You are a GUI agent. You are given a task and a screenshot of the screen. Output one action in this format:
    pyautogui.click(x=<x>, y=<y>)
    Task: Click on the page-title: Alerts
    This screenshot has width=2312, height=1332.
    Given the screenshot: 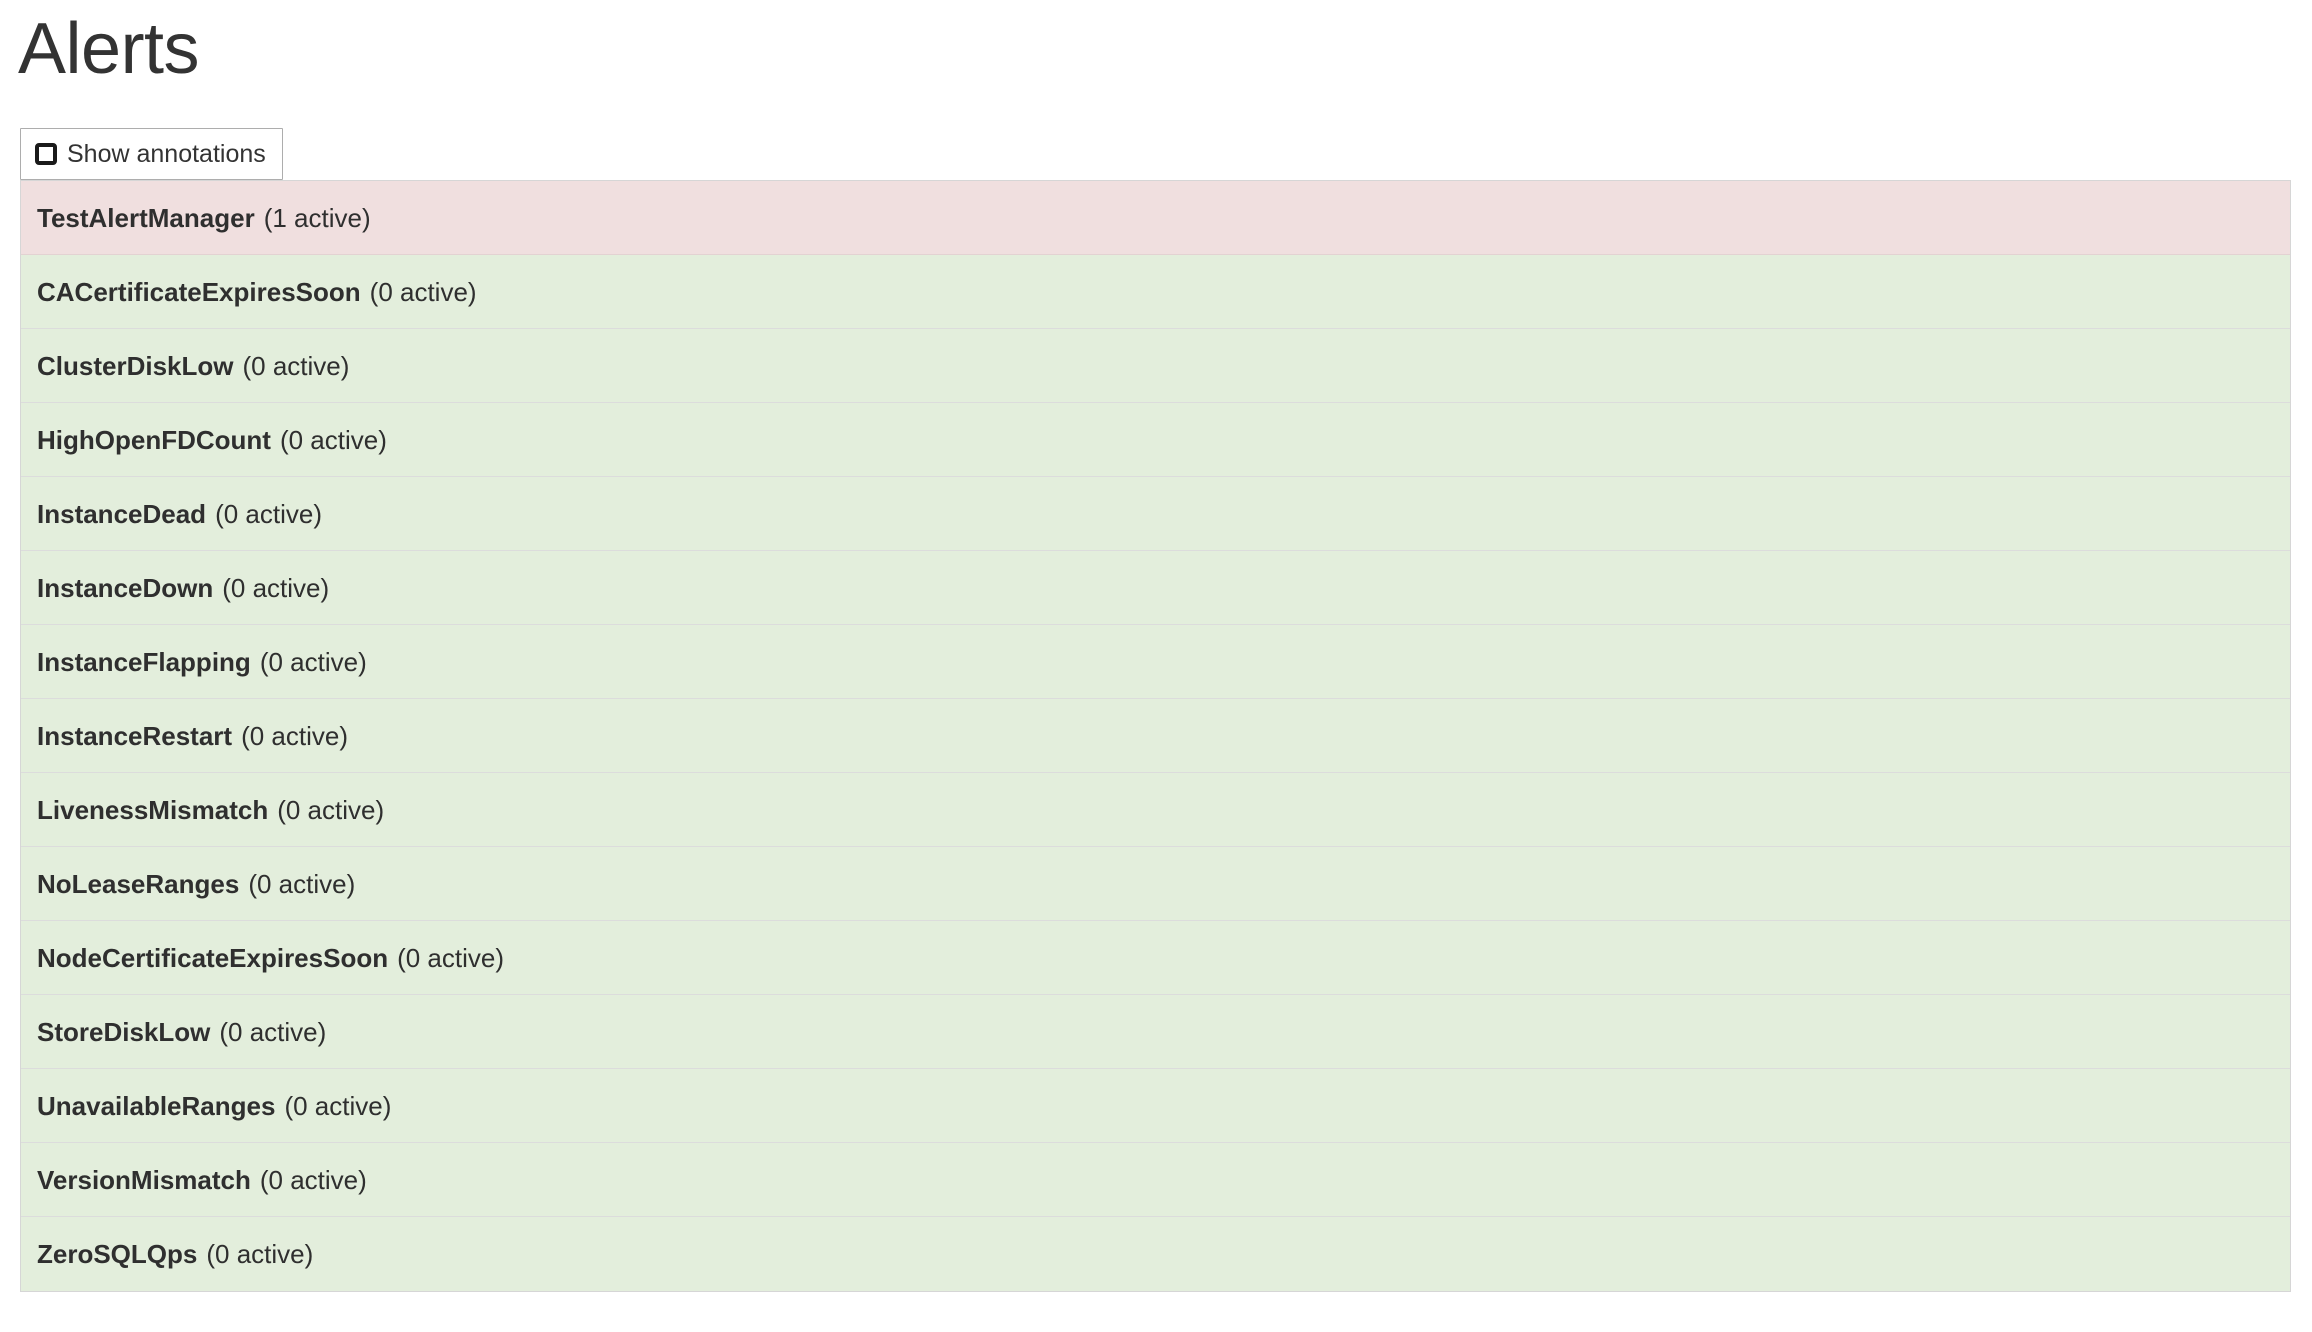 What is the action you would take?
    pyautogui.click(x=109, y=49)
    